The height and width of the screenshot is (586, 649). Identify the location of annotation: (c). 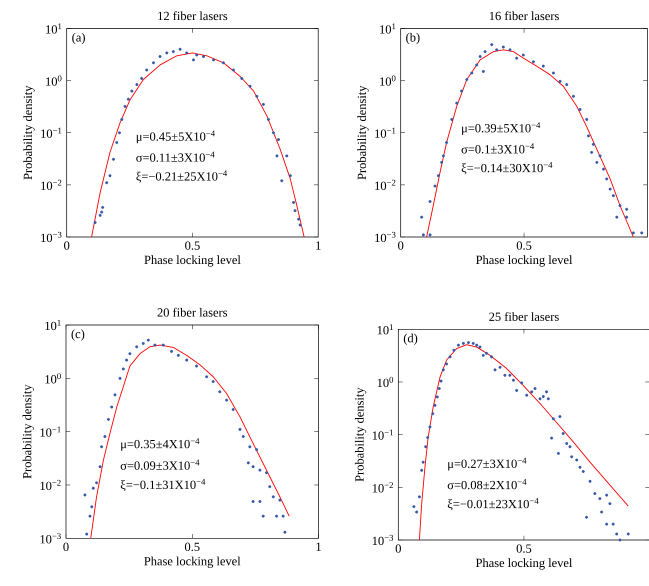
(78, 335).